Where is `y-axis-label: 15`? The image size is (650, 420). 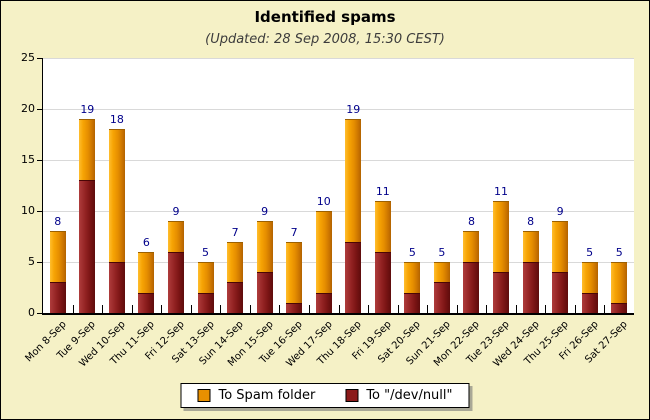
y-axis-label: 15 is located at coordinates (28, 159).